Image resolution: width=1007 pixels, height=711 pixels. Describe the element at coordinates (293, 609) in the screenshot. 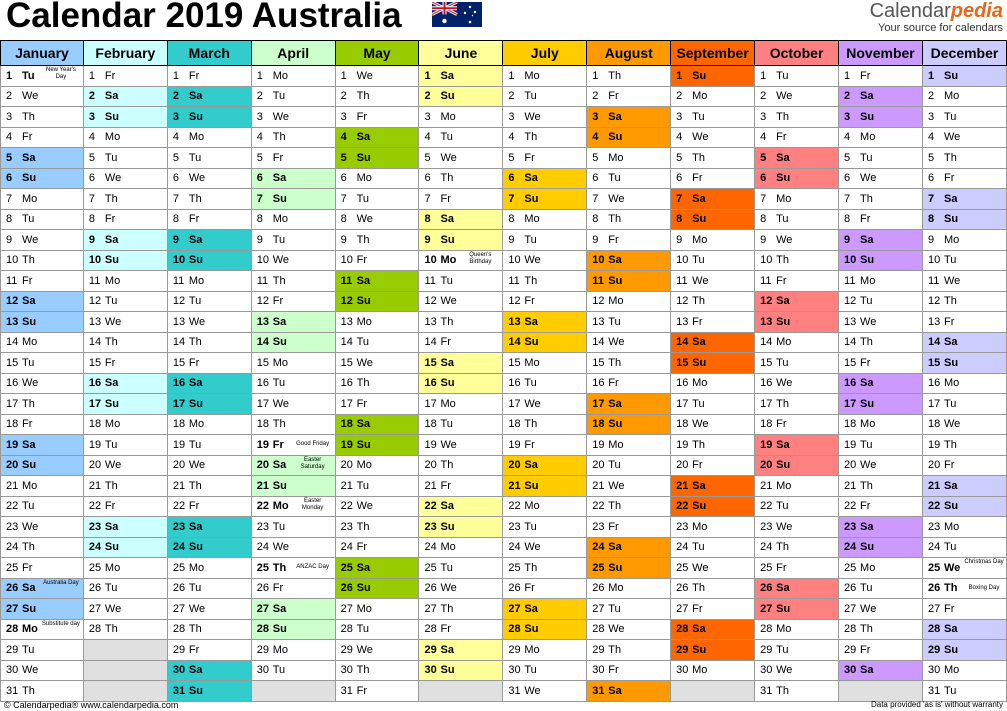

I see `day-cell: 27 Sa` at that location.